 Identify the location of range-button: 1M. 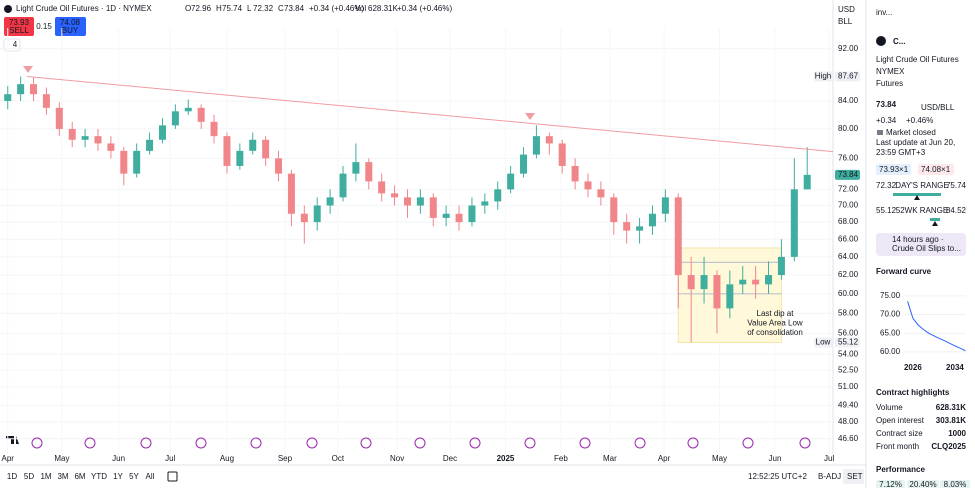
(45, 476).